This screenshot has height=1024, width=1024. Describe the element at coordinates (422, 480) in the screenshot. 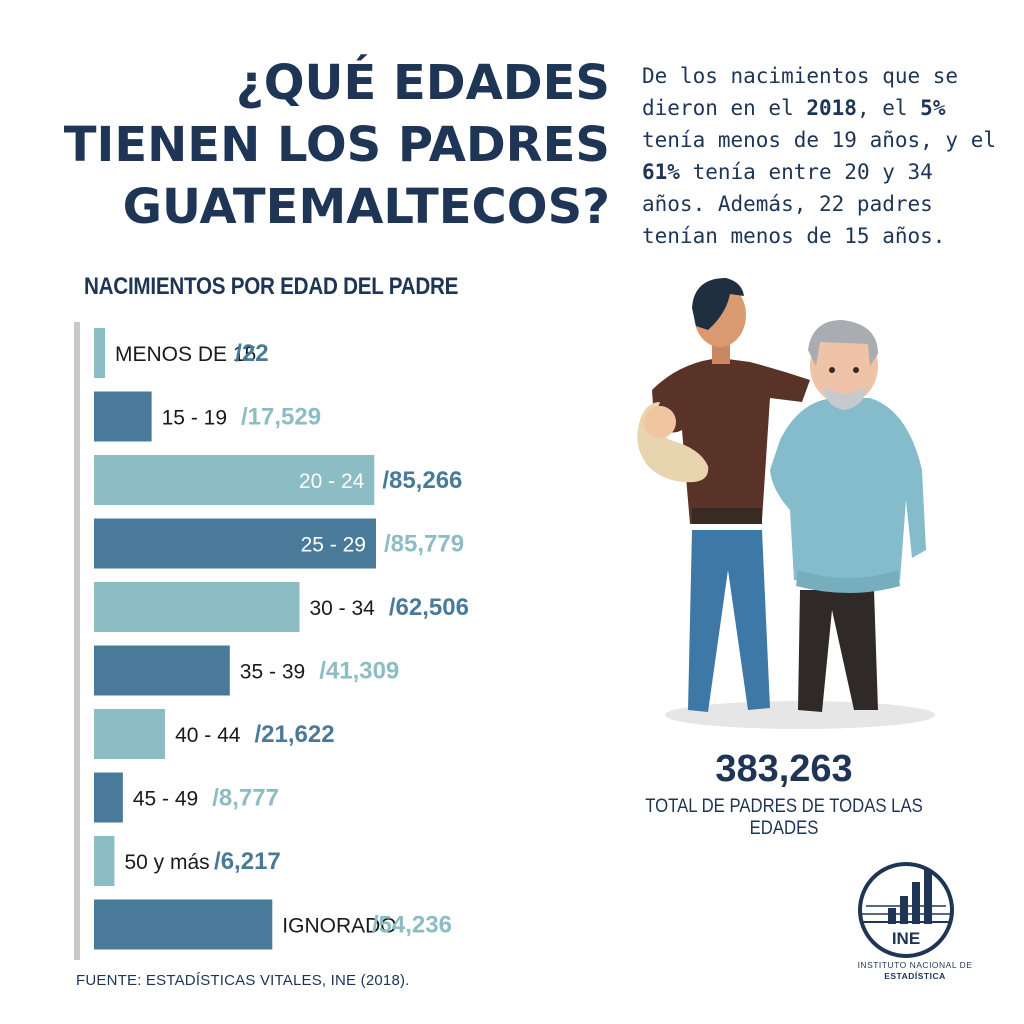

I see `bar-value-label: /85,266` at that location.